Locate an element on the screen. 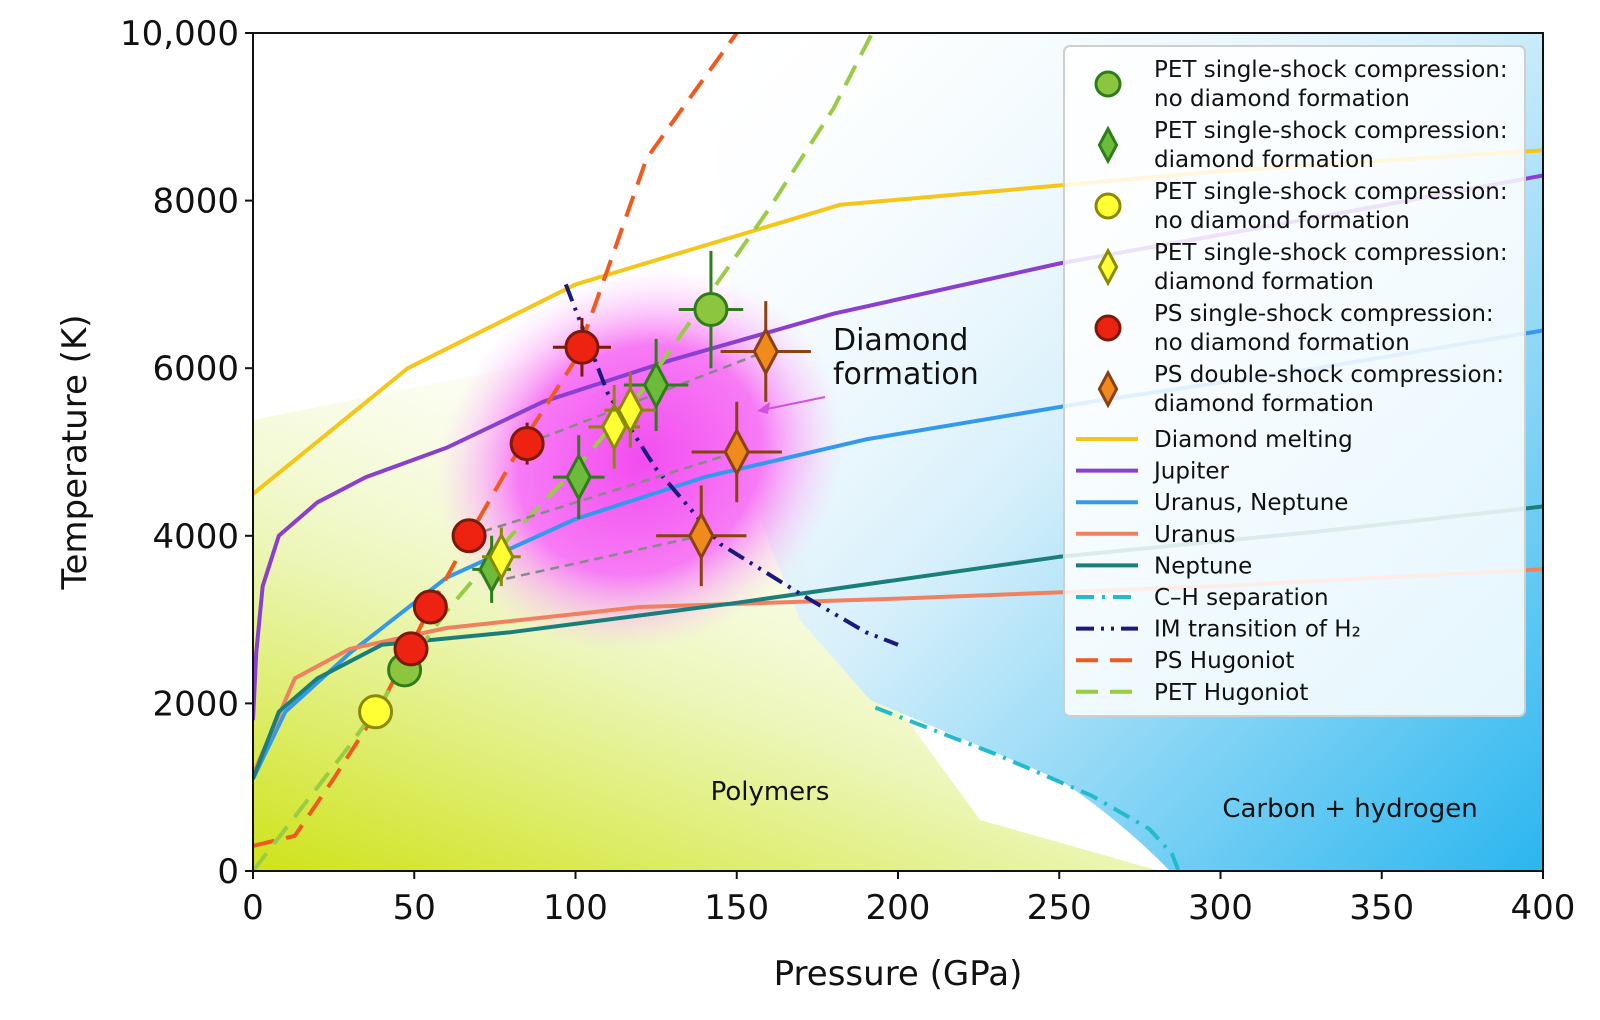 Image resolution: width=1600 pixels, height=1020 pixels. y-tick-label: 0 is located at coordinates (228, 872).